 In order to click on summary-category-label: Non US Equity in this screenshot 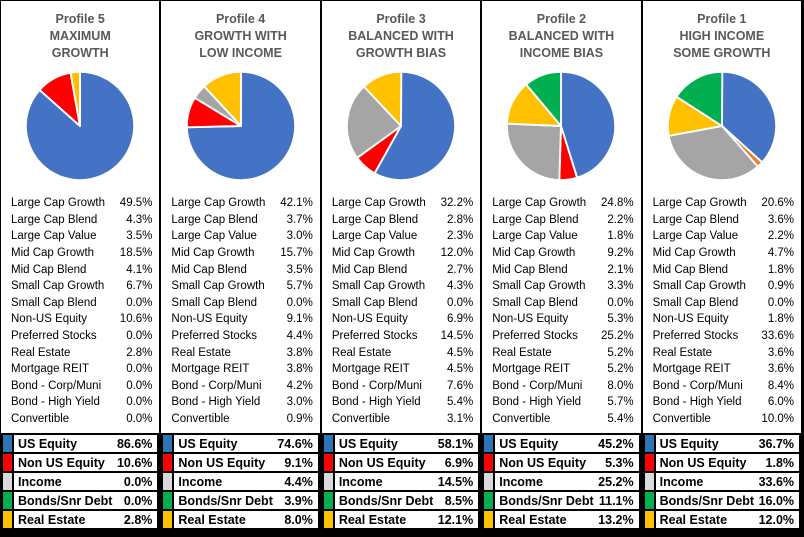, I will do `click(703, 462)`.